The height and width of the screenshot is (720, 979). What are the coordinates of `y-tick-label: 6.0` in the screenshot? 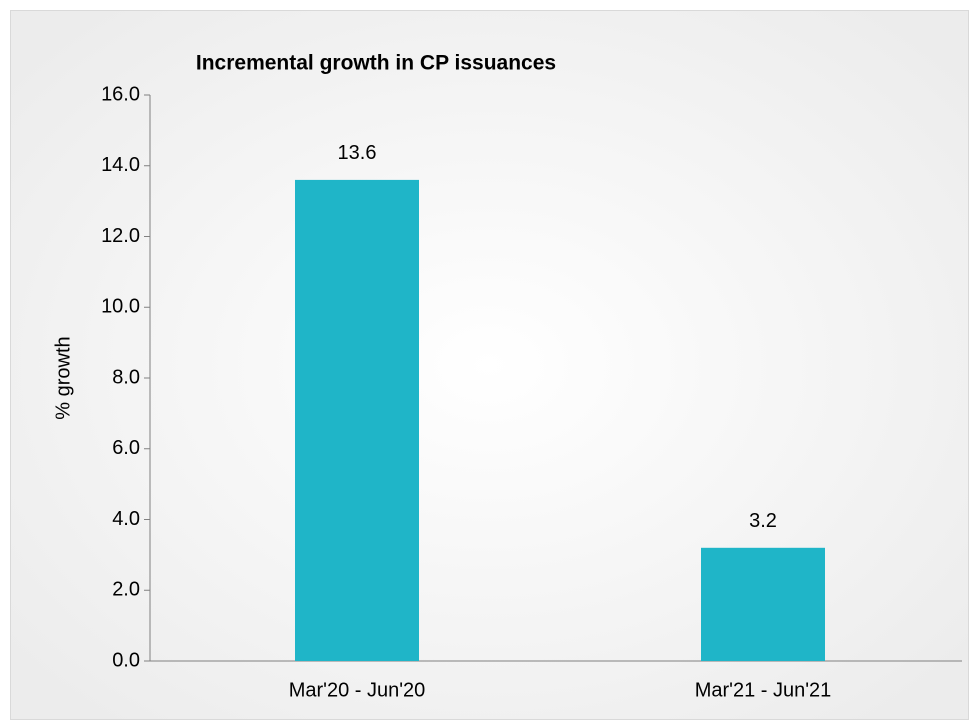 It's located at (126, 448).